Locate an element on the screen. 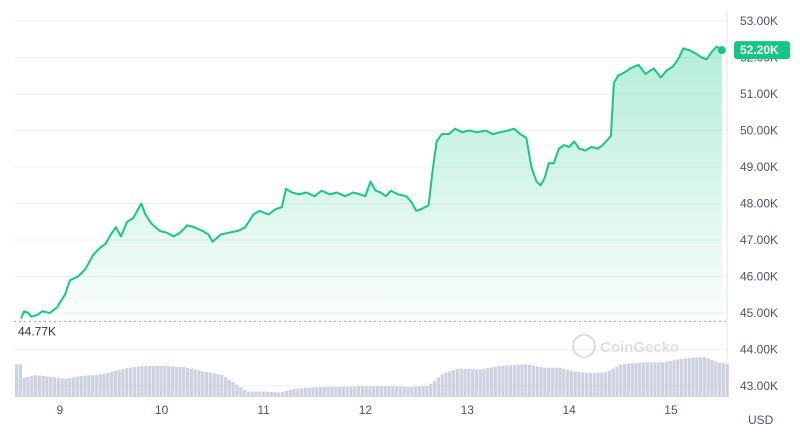 The image size is (800, 436). low-marker: 44.77K is located at coordinates (370, 329).